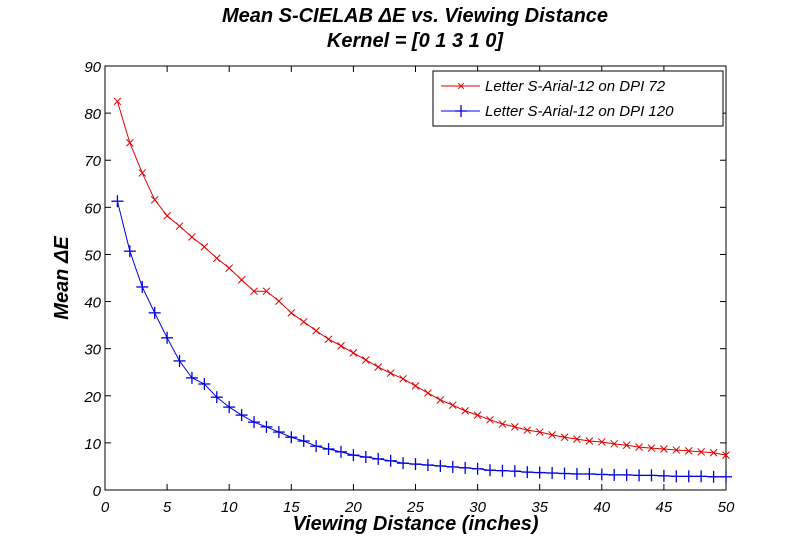  I want to click on y-tick-label: 30, so click(92, 350).